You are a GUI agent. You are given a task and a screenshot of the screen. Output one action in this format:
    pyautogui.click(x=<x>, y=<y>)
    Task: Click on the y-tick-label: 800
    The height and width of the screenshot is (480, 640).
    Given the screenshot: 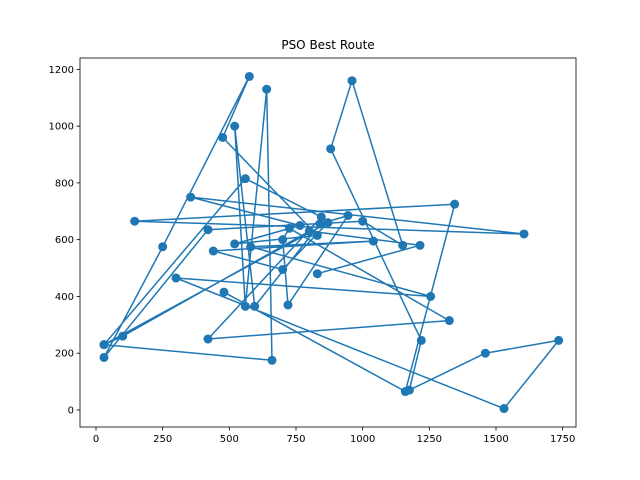 What is the action you would take?
    pyautogui.click(x=64, y=183)
    